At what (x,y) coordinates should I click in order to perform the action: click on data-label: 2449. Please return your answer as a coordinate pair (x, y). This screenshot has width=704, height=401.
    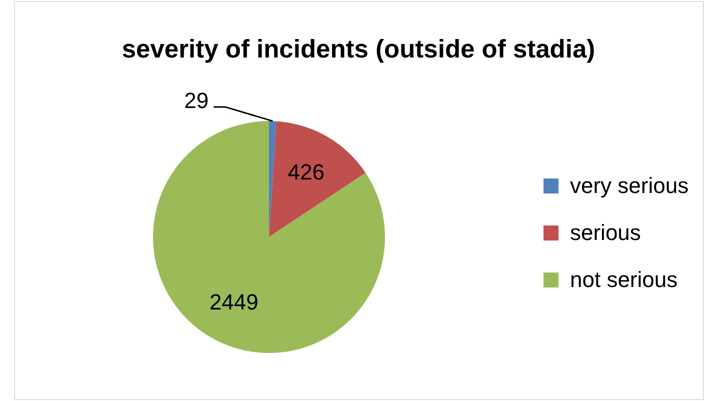
    Looking at the image, I should click on (233, 301).